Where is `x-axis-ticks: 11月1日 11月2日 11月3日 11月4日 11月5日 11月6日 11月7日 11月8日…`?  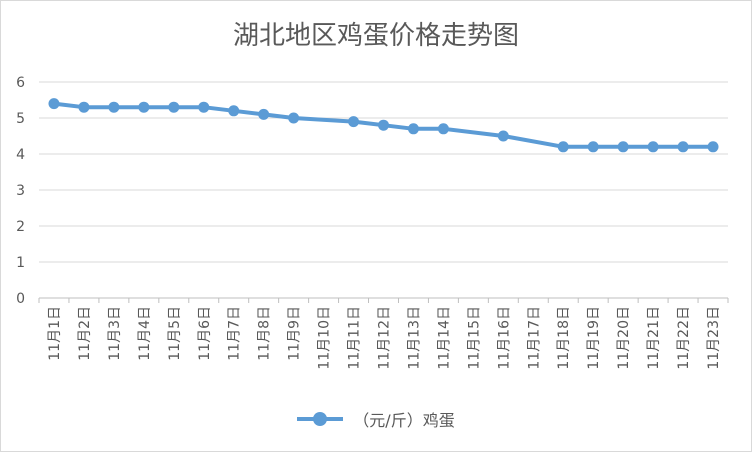 x-axis-ticks: 11月1日 11月2日 11月3日 11月4日 11月5日 11月6日 11月7日 11月8日… is located at coordinates (384, 338).